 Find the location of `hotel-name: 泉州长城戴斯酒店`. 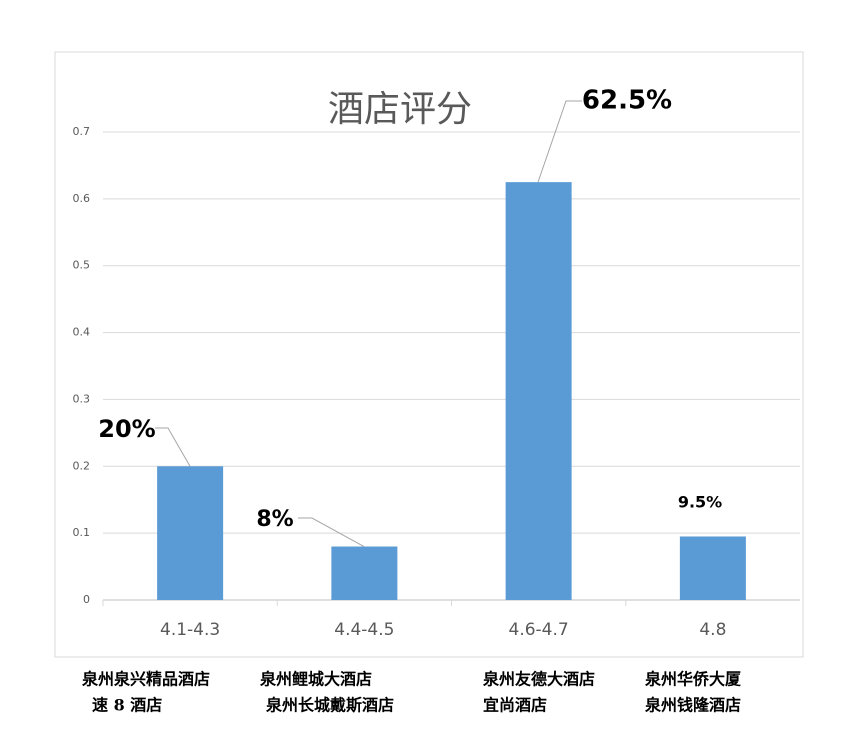

hotel-name: 泉州长城戴斯酒店 is located at coordinates (330, 705).